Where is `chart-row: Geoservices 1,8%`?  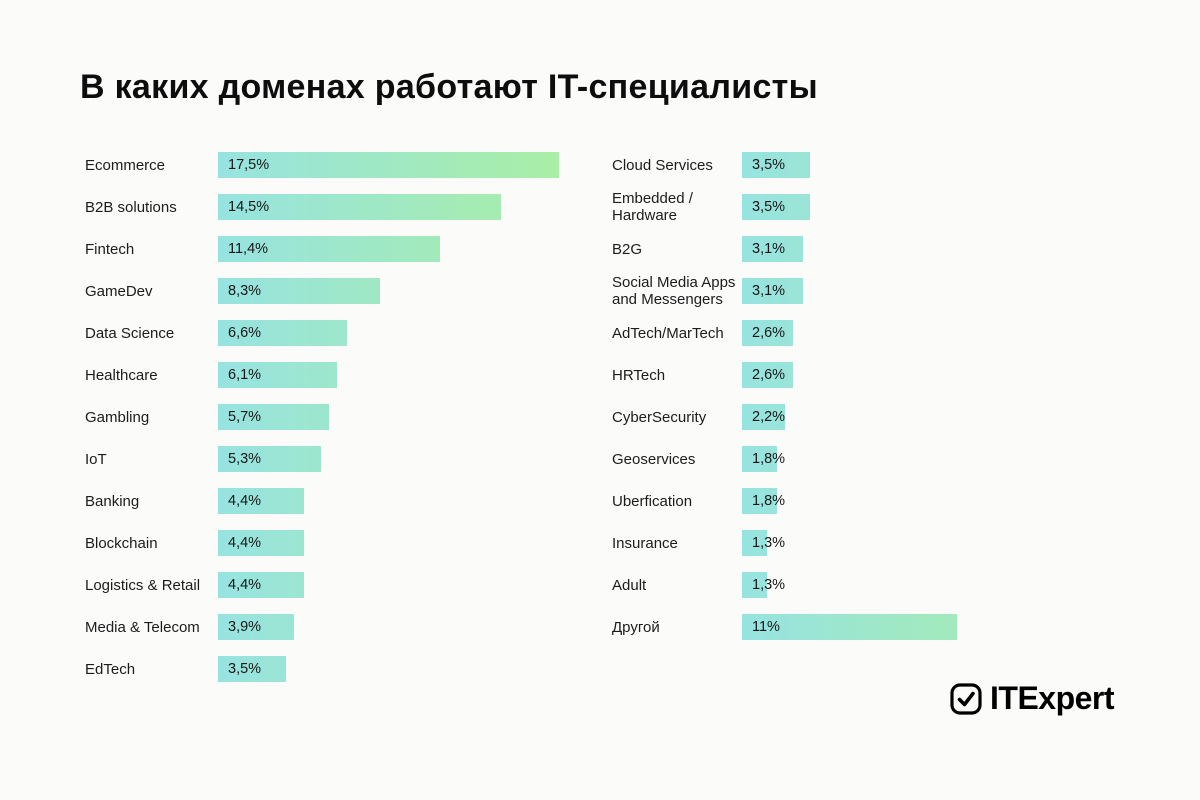
chart-row: Geoservices 1,8% is located at coordinates (864, 459).